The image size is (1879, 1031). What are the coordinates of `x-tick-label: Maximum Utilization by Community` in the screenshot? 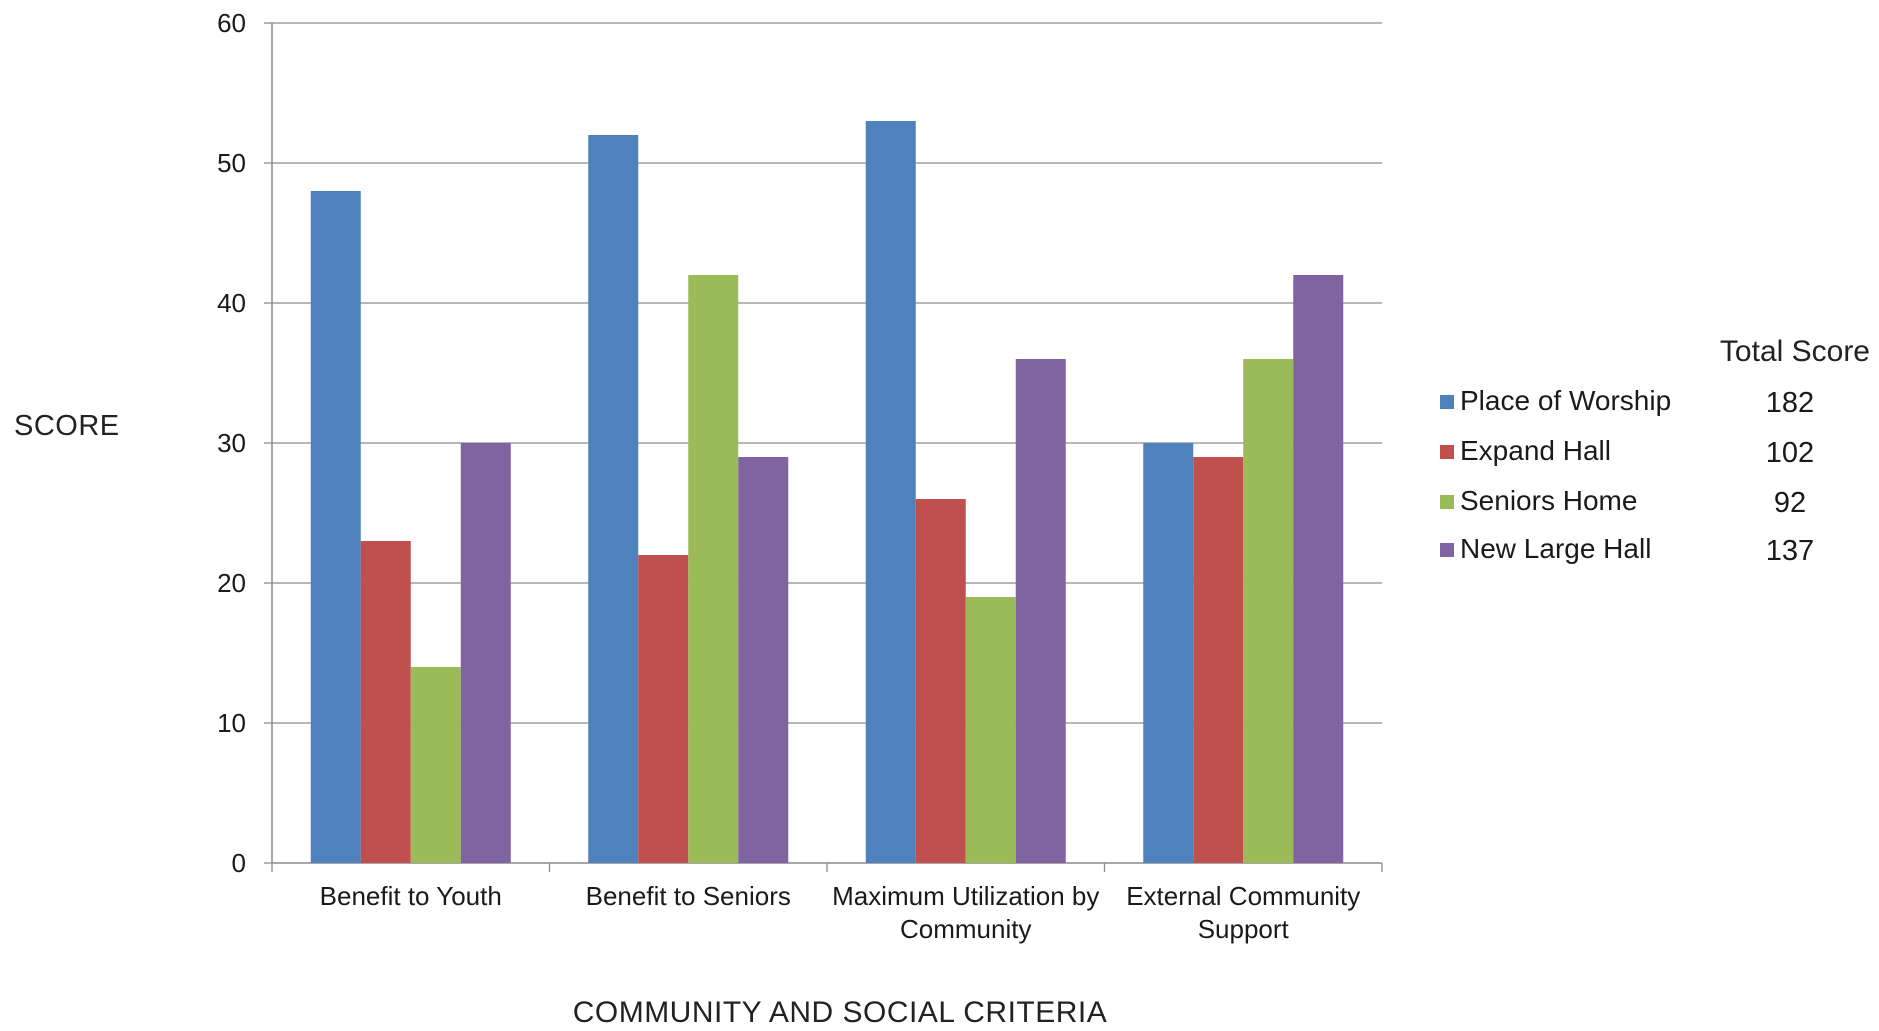 It's located at (965, 912).